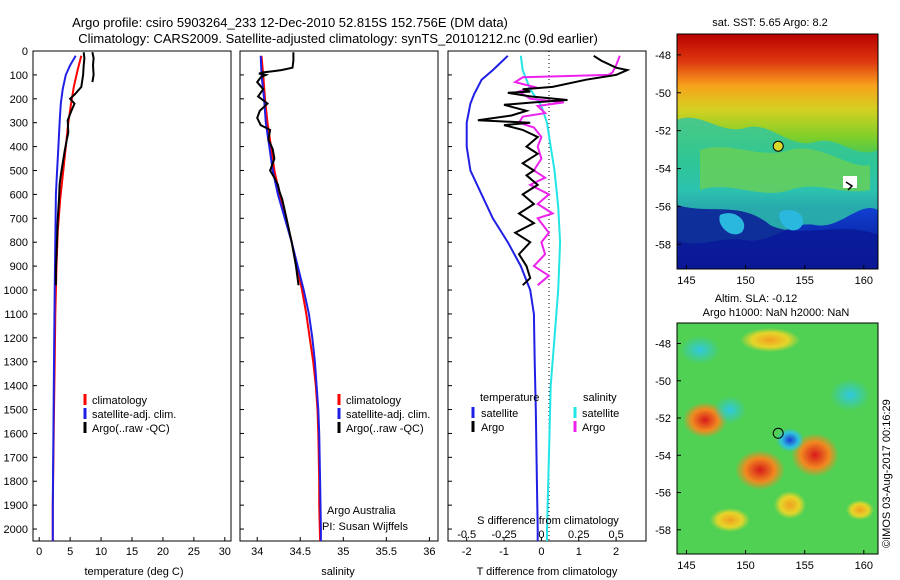 The height and width of the screenshot is (580, 900). What do you see at coordinates (19, 195) in the screenshot?
I see `depth-tick-label: 600` at bounding box center [19, 195].